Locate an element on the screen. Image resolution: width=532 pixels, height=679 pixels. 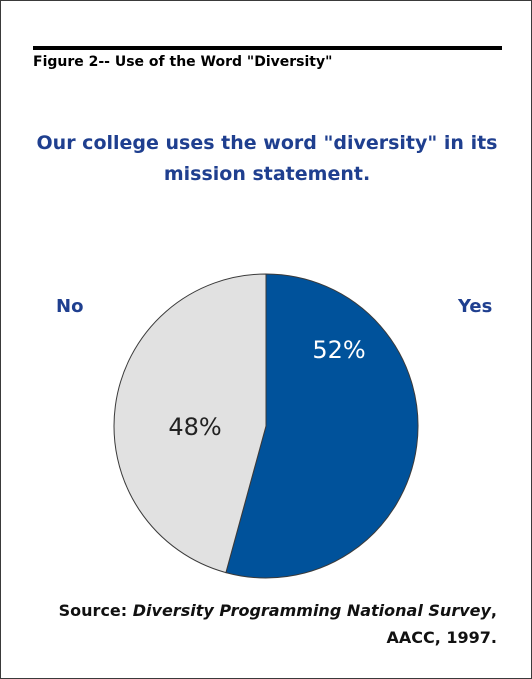
legend-label-no: No is located at coordinates (70, 306).